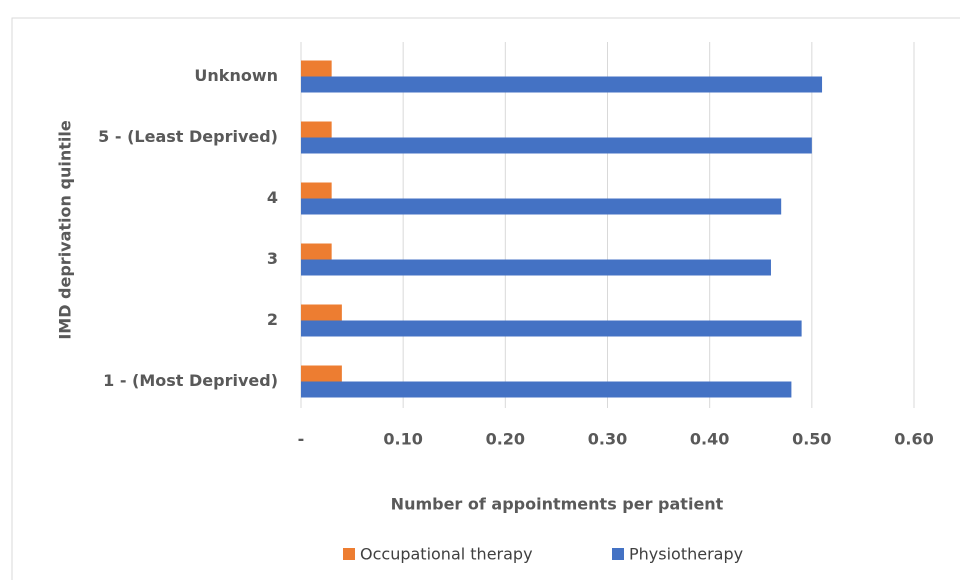 This screenshot has height=580, width=960. What do you see at coordinates (272, 258) in the screenshot?
I see `y-tick-label: 3` at bounding box center [272, 258].